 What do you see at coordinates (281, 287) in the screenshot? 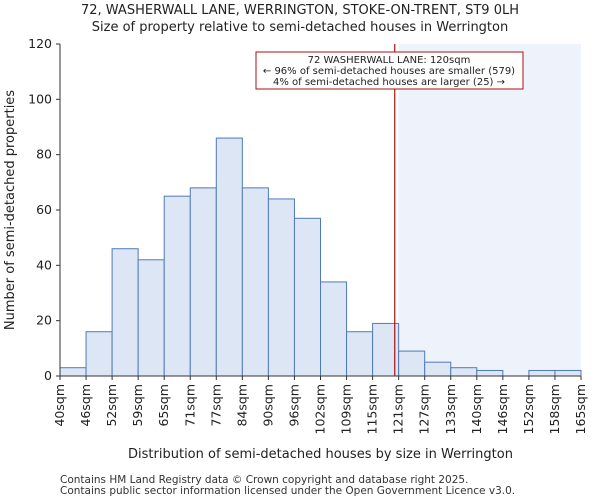
I see `bar-90sqm` at bounding box center [281, 287].